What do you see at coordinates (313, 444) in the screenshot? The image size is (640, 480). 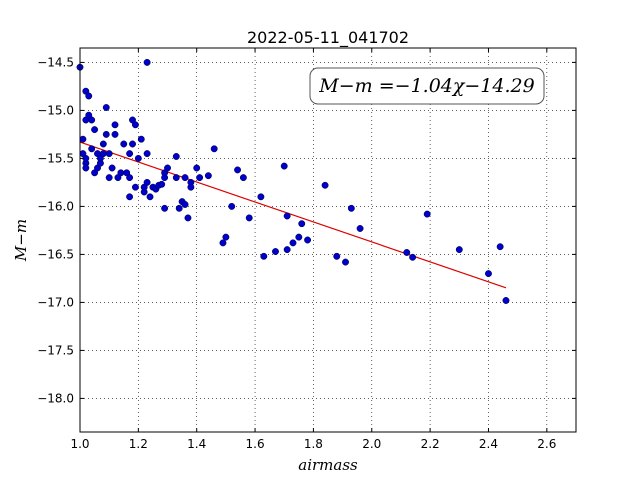 I see `x-tick-label: 1.8` at bounding box center [313, 444].